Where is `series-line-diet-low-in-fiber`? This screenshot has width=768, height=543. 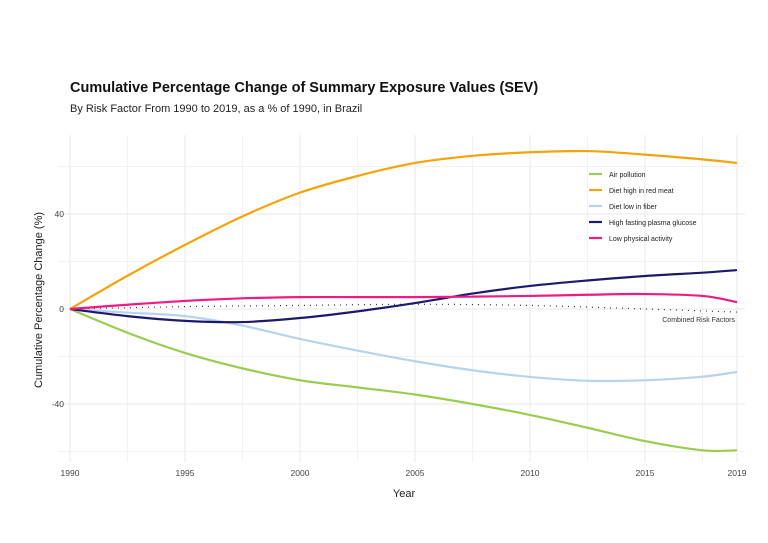 series-line-diet-low-in-fiber is located at coordinates (403, 345).